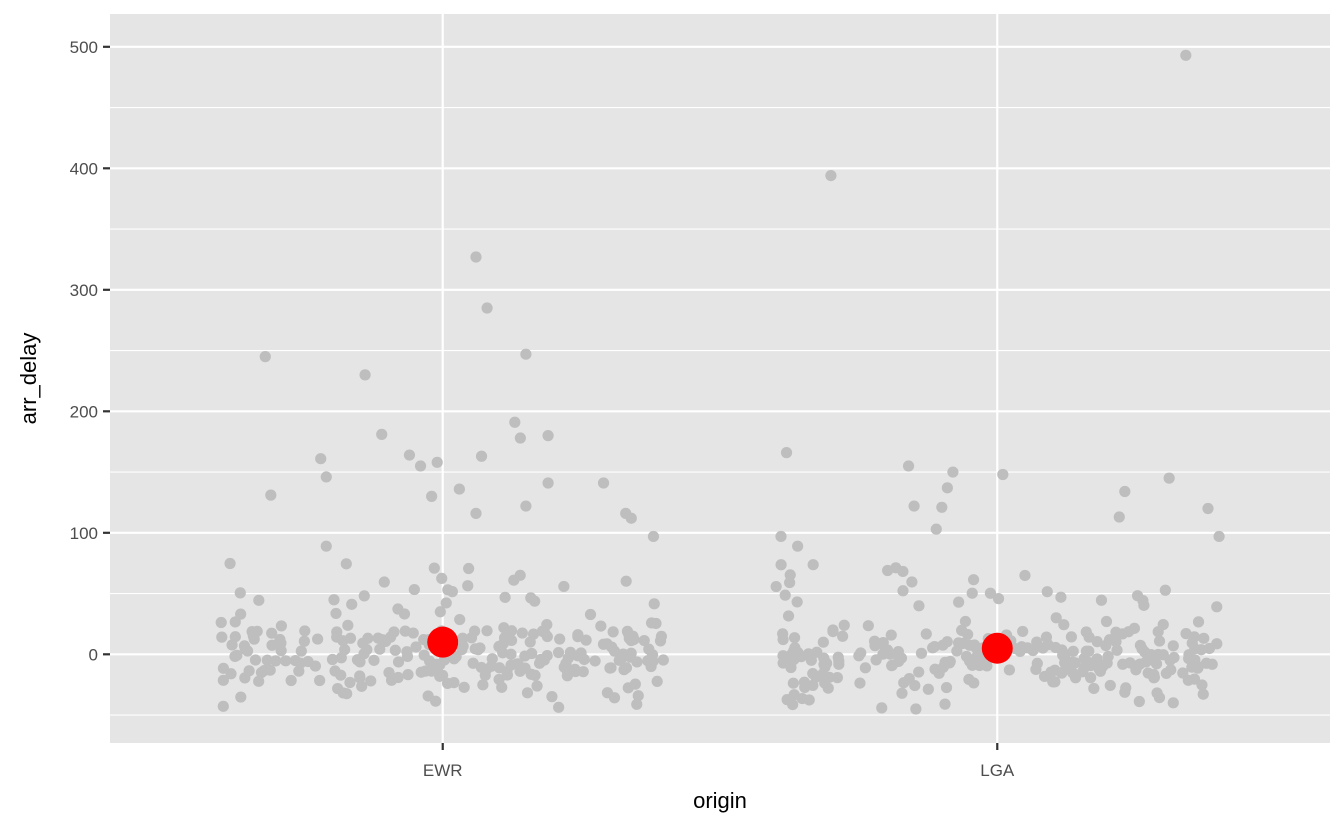 Image resolution: width=1344 pixels, height=830 pixels. What do you see at coordinates (719, 761) in the screenshot?
I see `x-axis: EWR LGA` at bounding box center [719, 761].